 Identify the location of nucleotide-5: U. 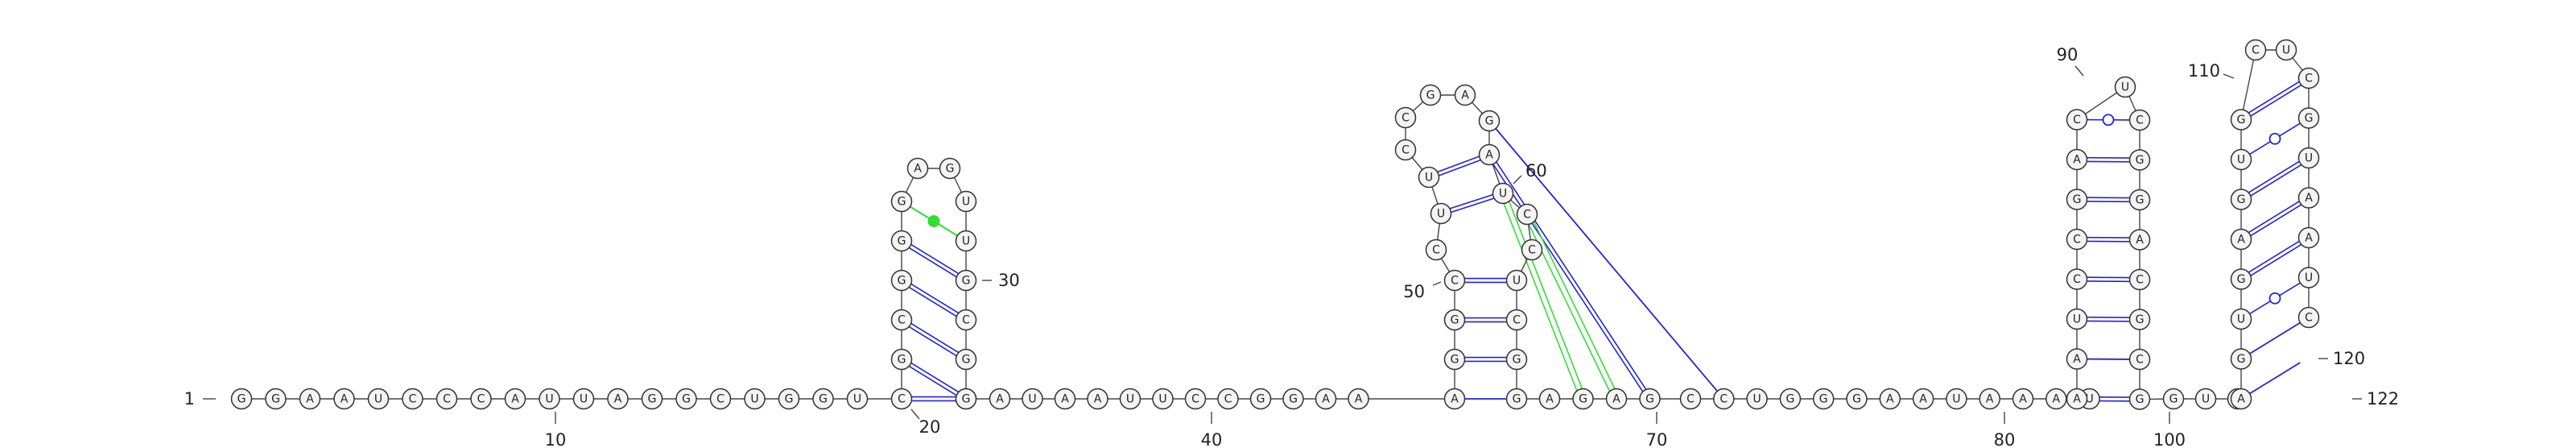
(378, 399).